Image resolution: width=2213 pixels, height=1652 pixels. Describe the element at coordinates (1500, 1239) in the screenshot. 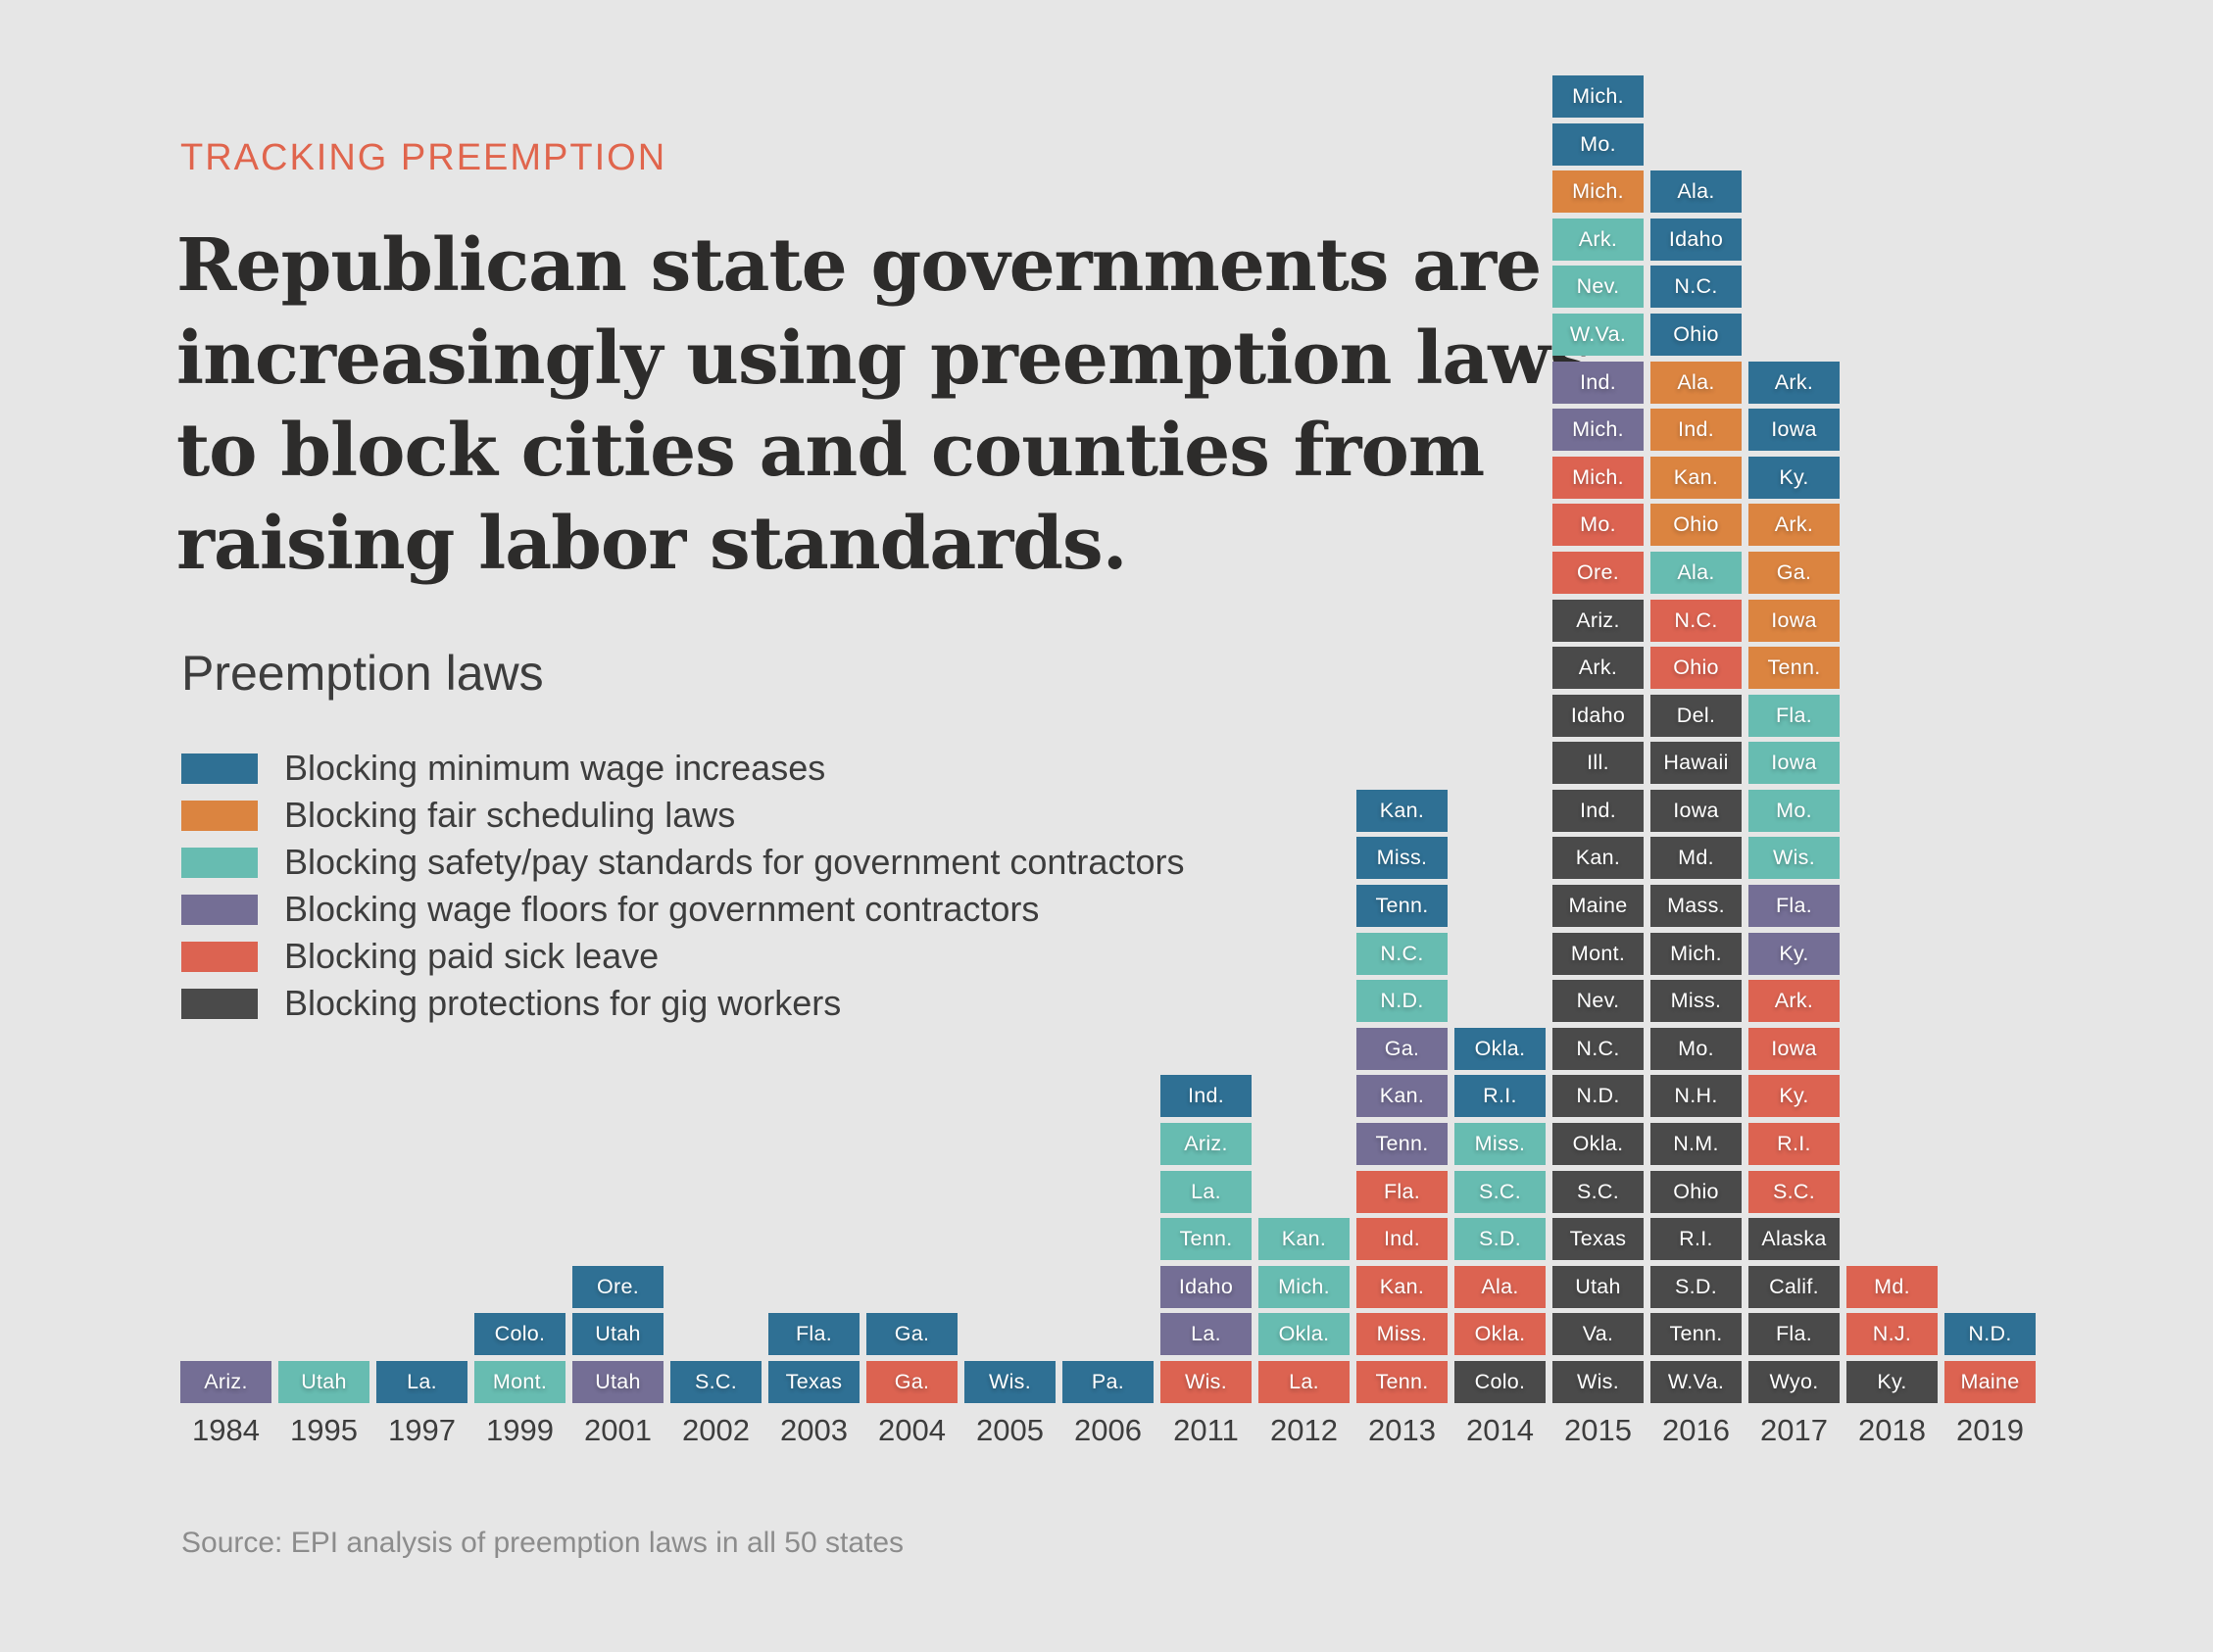

I see `state-tile-2014: S.D.` at that location.